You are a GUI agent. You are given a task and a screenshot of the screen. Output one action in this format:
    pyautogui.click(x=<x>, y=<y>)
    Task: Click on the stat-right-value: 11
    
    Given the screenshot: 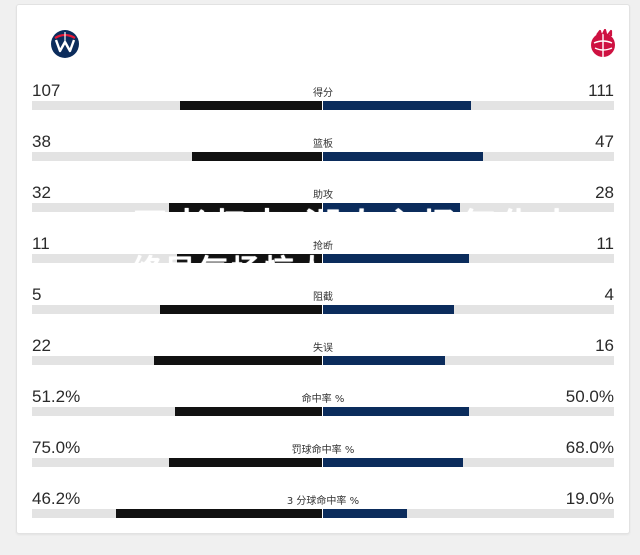 What is the action you would take?
    pyautogui.click(x=605, y=243)
    